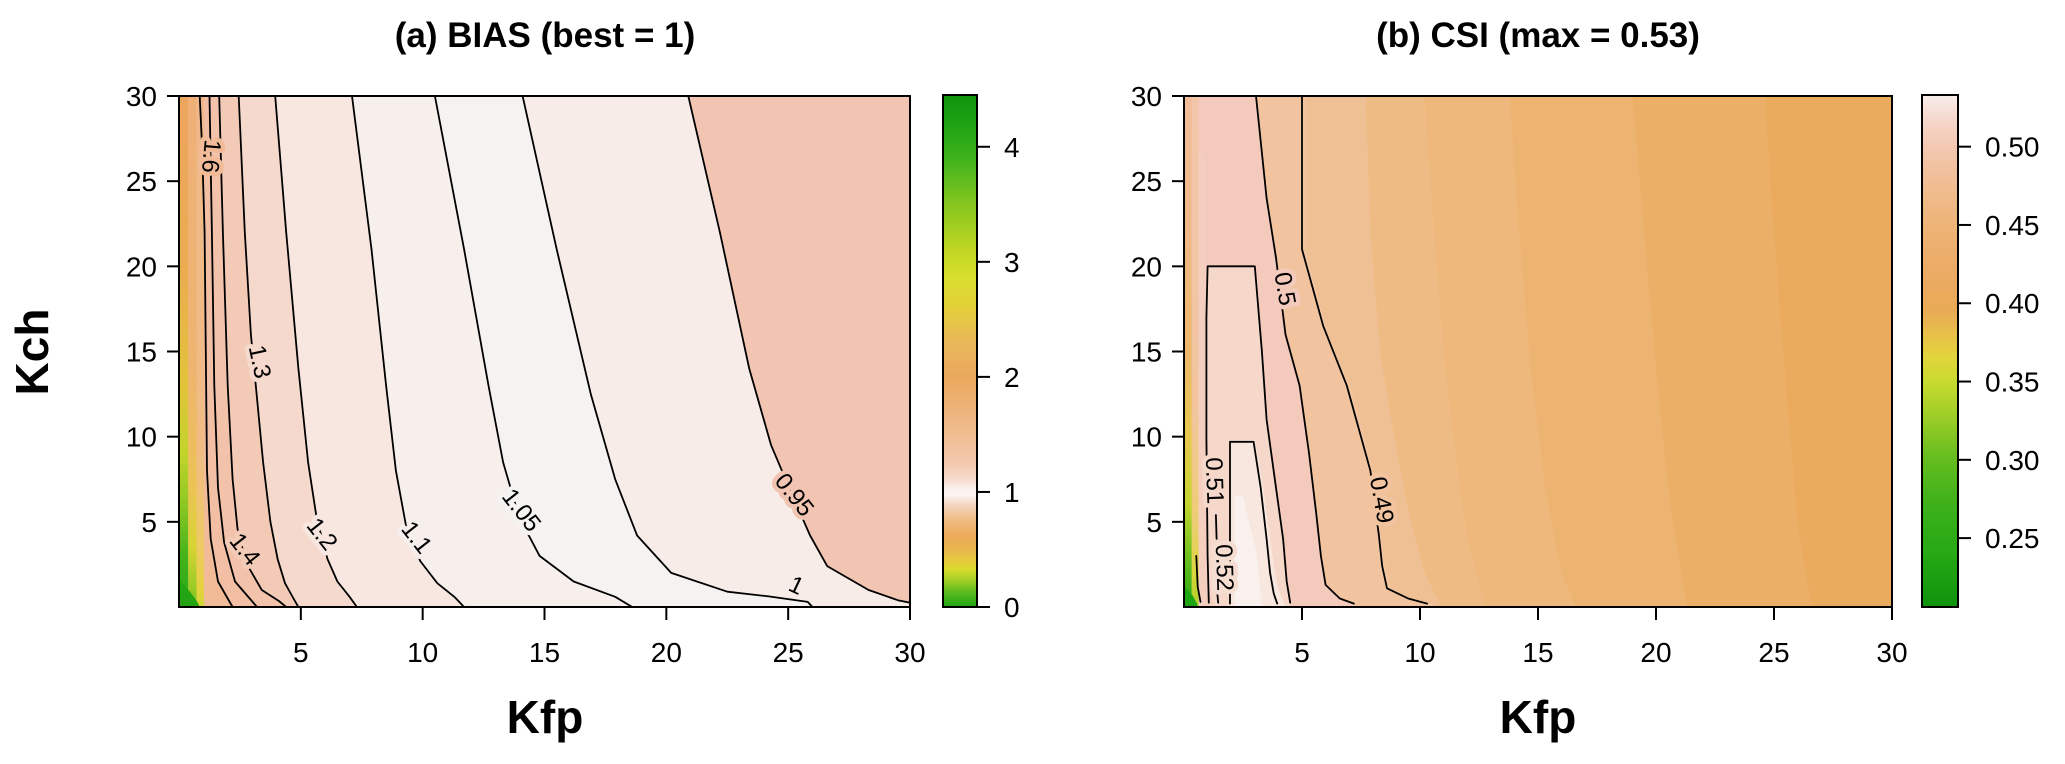 The width and height of the screenshot is (2065, 764). What do you see at coordinates (1012, 607) in the screenshot?
I see `colorbar-tick-label: 0` at bounding box center [1012, 607].